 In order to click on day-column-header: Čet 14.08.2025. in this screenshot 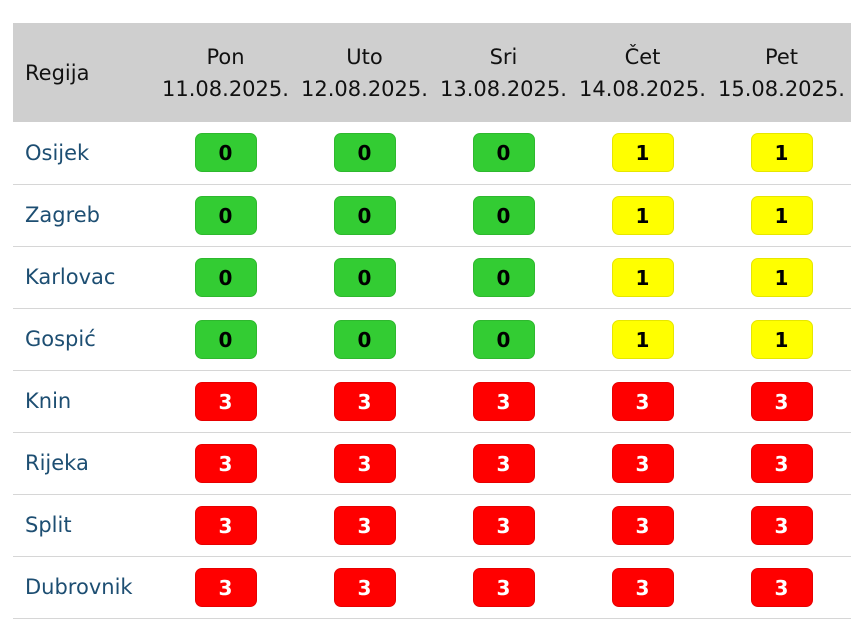, I will do `click(642, 72)`.